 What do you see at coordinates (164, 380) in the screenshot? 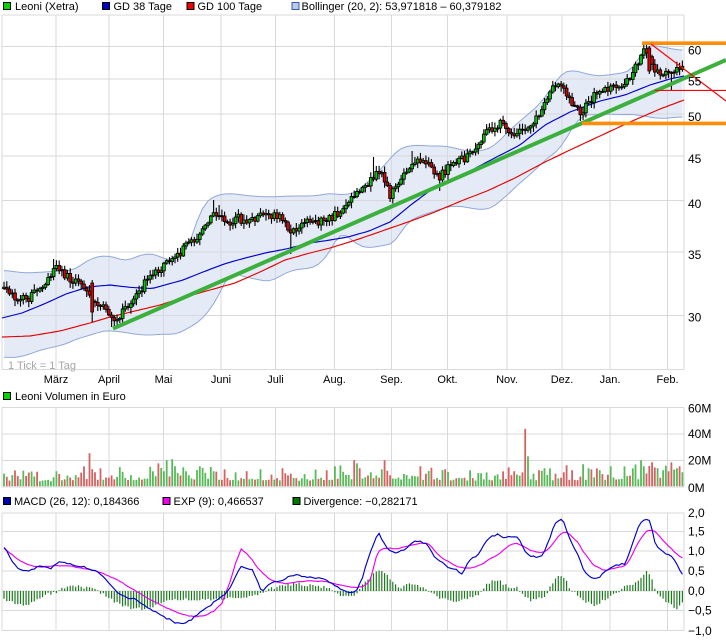
I see `svg-text: Mai` at bounding box center [164, 380].